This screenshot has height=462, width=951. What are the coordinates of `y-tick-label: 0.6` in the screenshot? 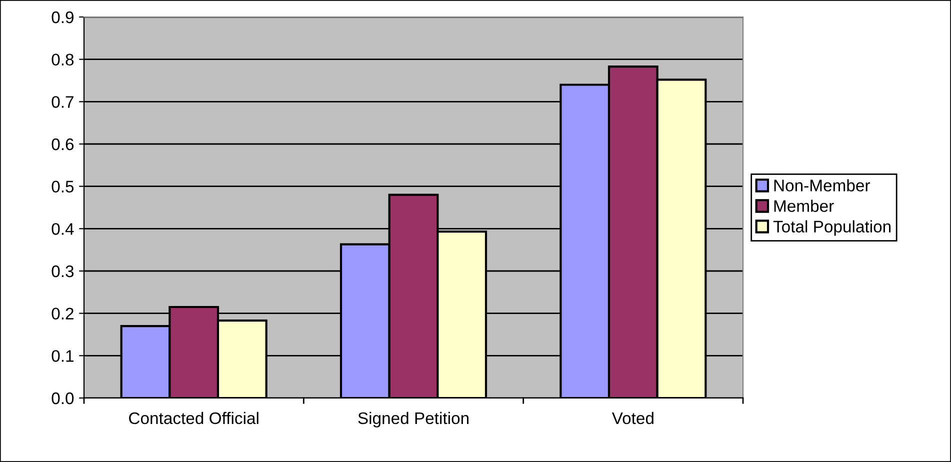 It's located at (63, 144).